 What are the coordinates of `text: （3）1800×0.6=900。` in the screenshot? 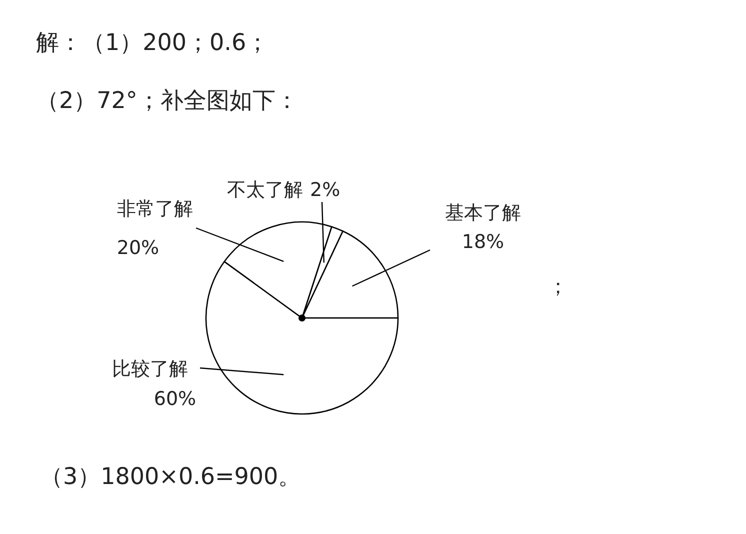 It's located at (171, 477).